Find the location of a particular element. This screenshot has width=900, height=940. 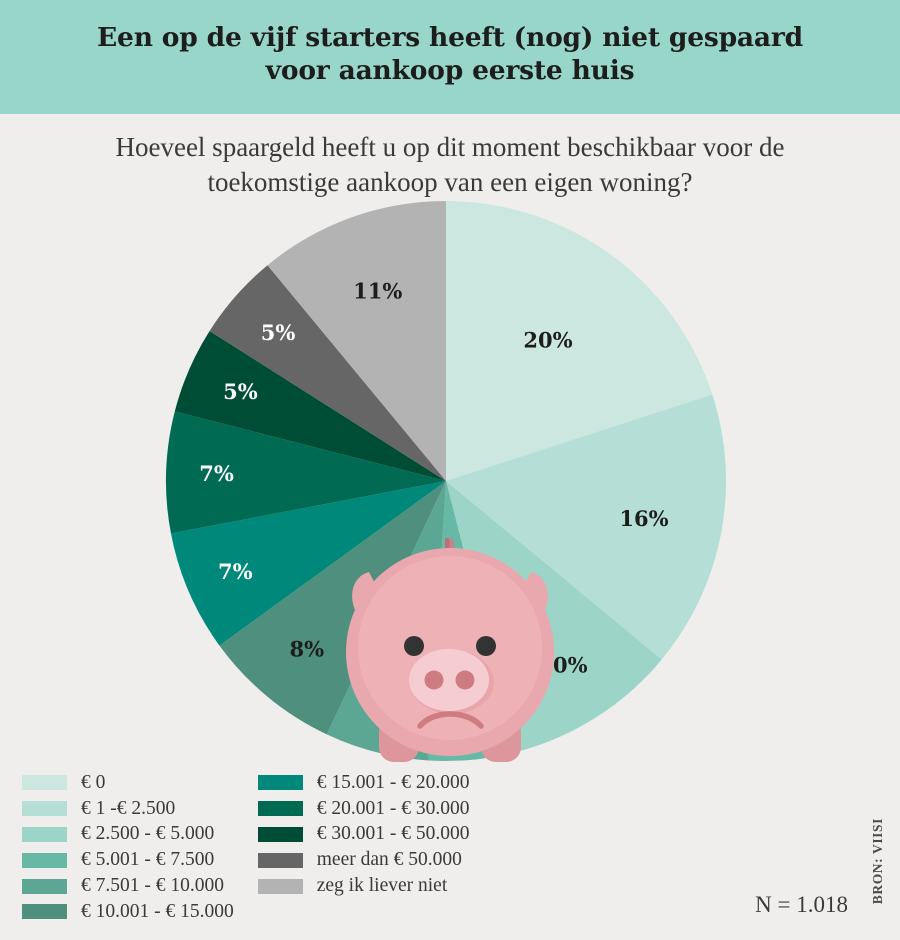

pie-slice-label: 20% is located at coordinates (547, 340).